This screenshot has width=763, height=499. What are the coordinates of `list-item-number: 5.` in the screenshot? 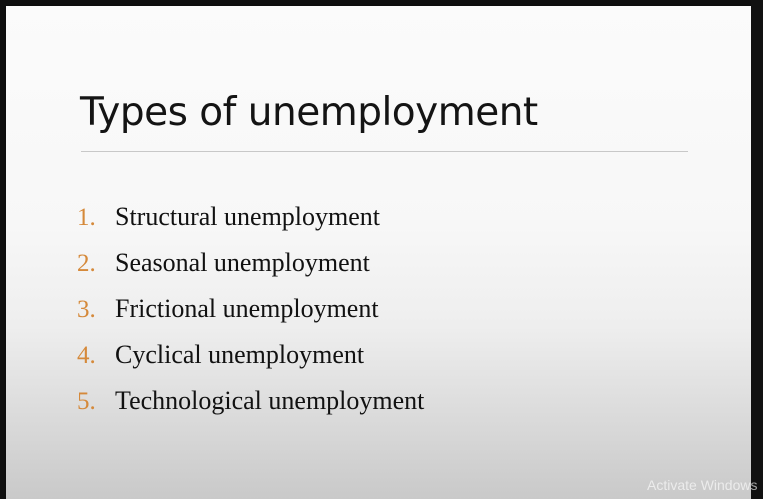 It's located at (86, 401).